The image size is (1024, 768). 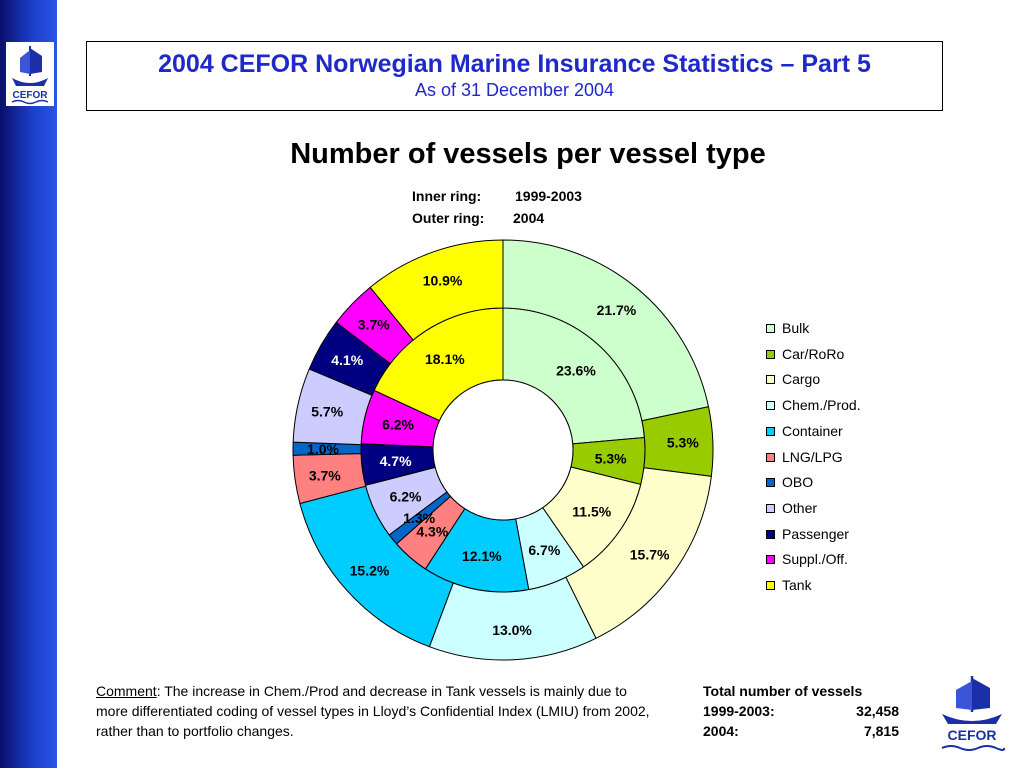 What do you see at coordinates (796, 328) in the screenshot?
I see `legend-label: Bulk` at bounding box center [796, 328].